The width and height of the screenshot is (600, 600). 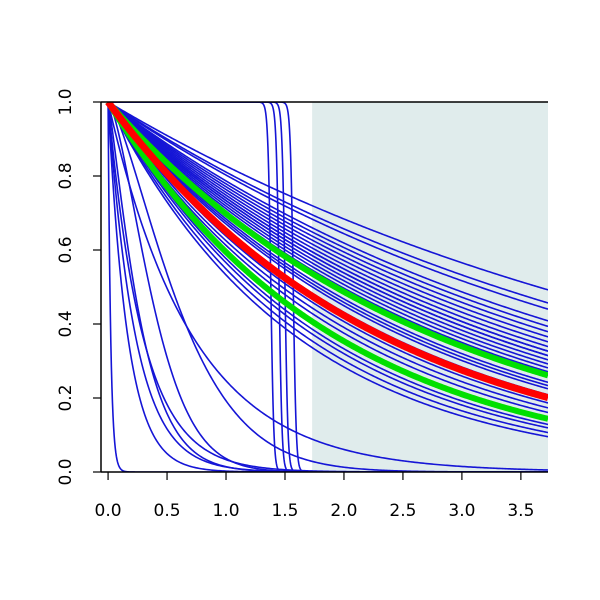 What do you see at coordinates (66, 397) in the screenshot?
I see `y-tick-label: 0.2` at bounding box center [66, 397].